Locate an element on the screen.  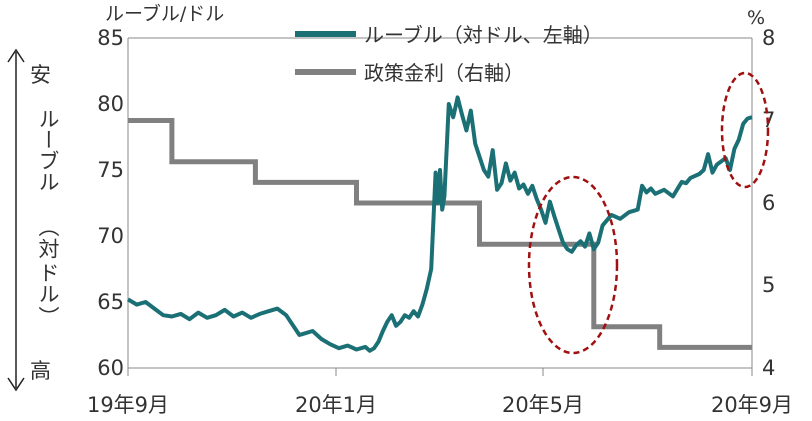
annotation-cheap: 安 is located at coordinates (40, 75).